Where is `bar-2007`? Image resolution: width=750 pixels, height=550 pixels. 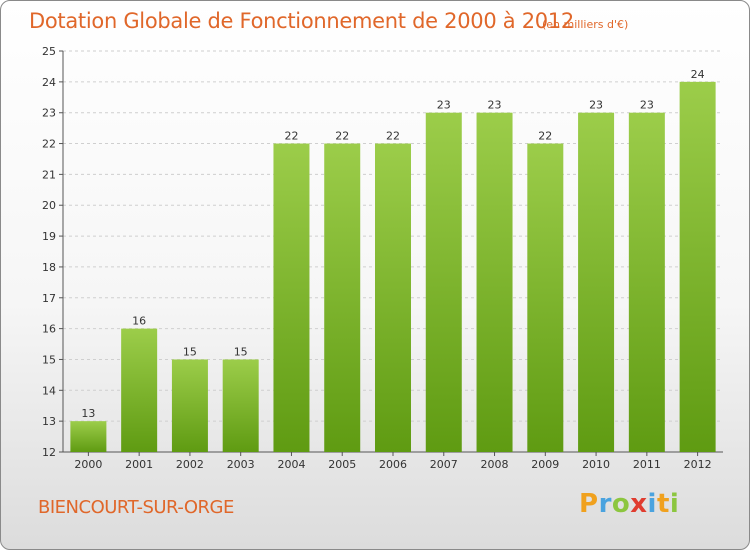
bar-2007 is located at coordinates (443, 282).